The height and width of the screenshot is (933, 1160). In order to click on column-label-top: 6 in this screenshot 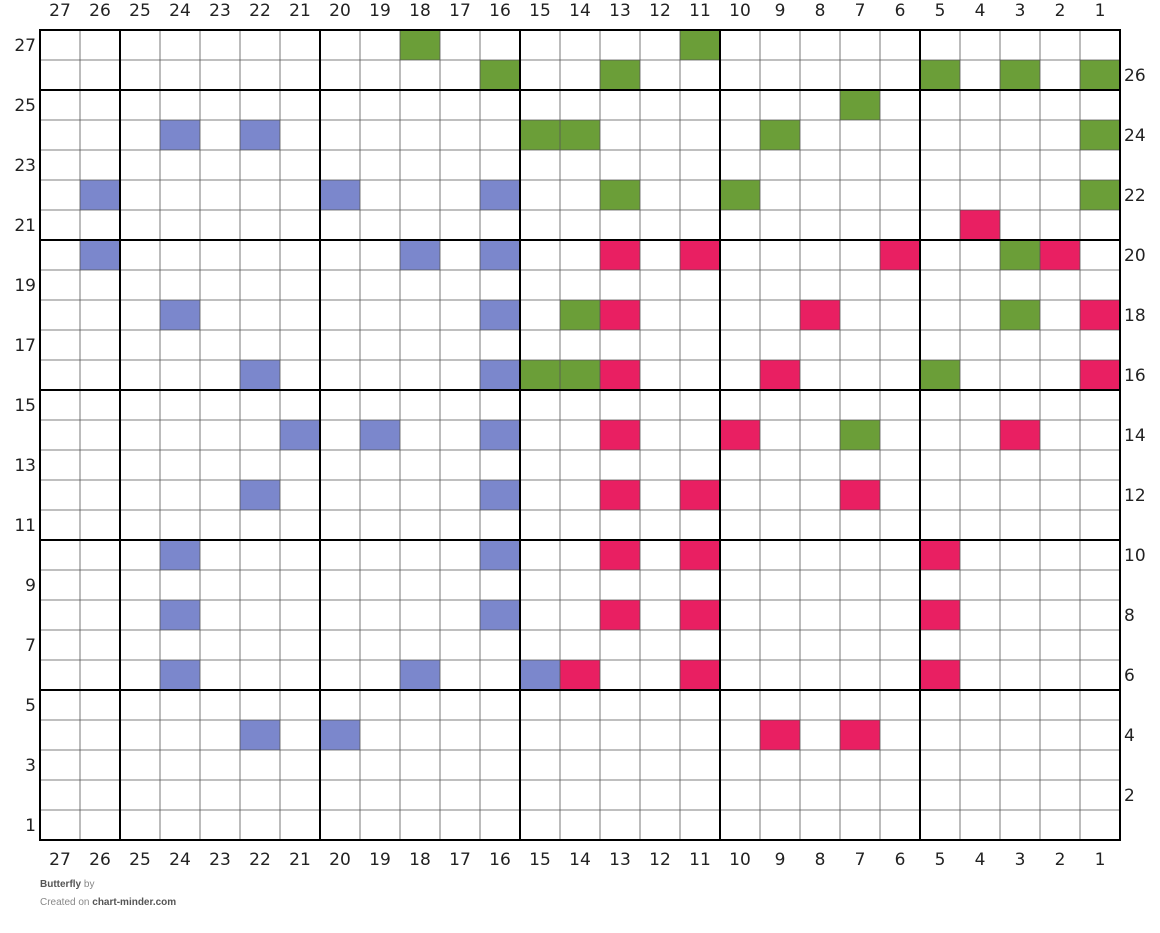, I will do `click(900, 11)`.